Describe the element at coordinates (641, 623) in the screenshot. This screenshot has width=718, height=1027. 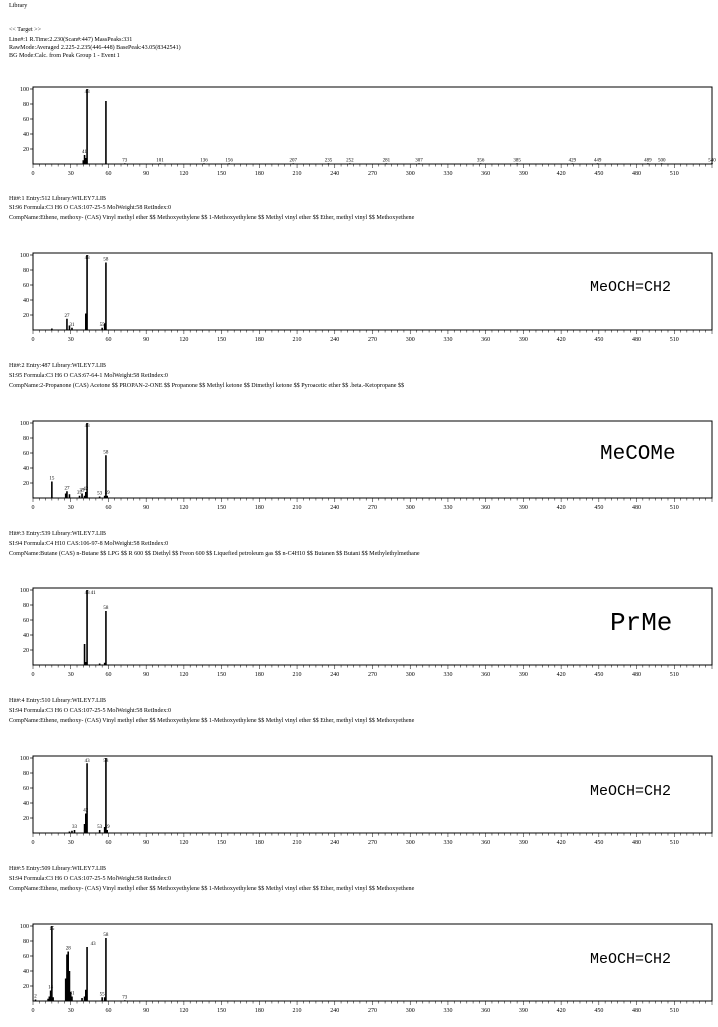
I see `structure-formula: PrMe` at that location.